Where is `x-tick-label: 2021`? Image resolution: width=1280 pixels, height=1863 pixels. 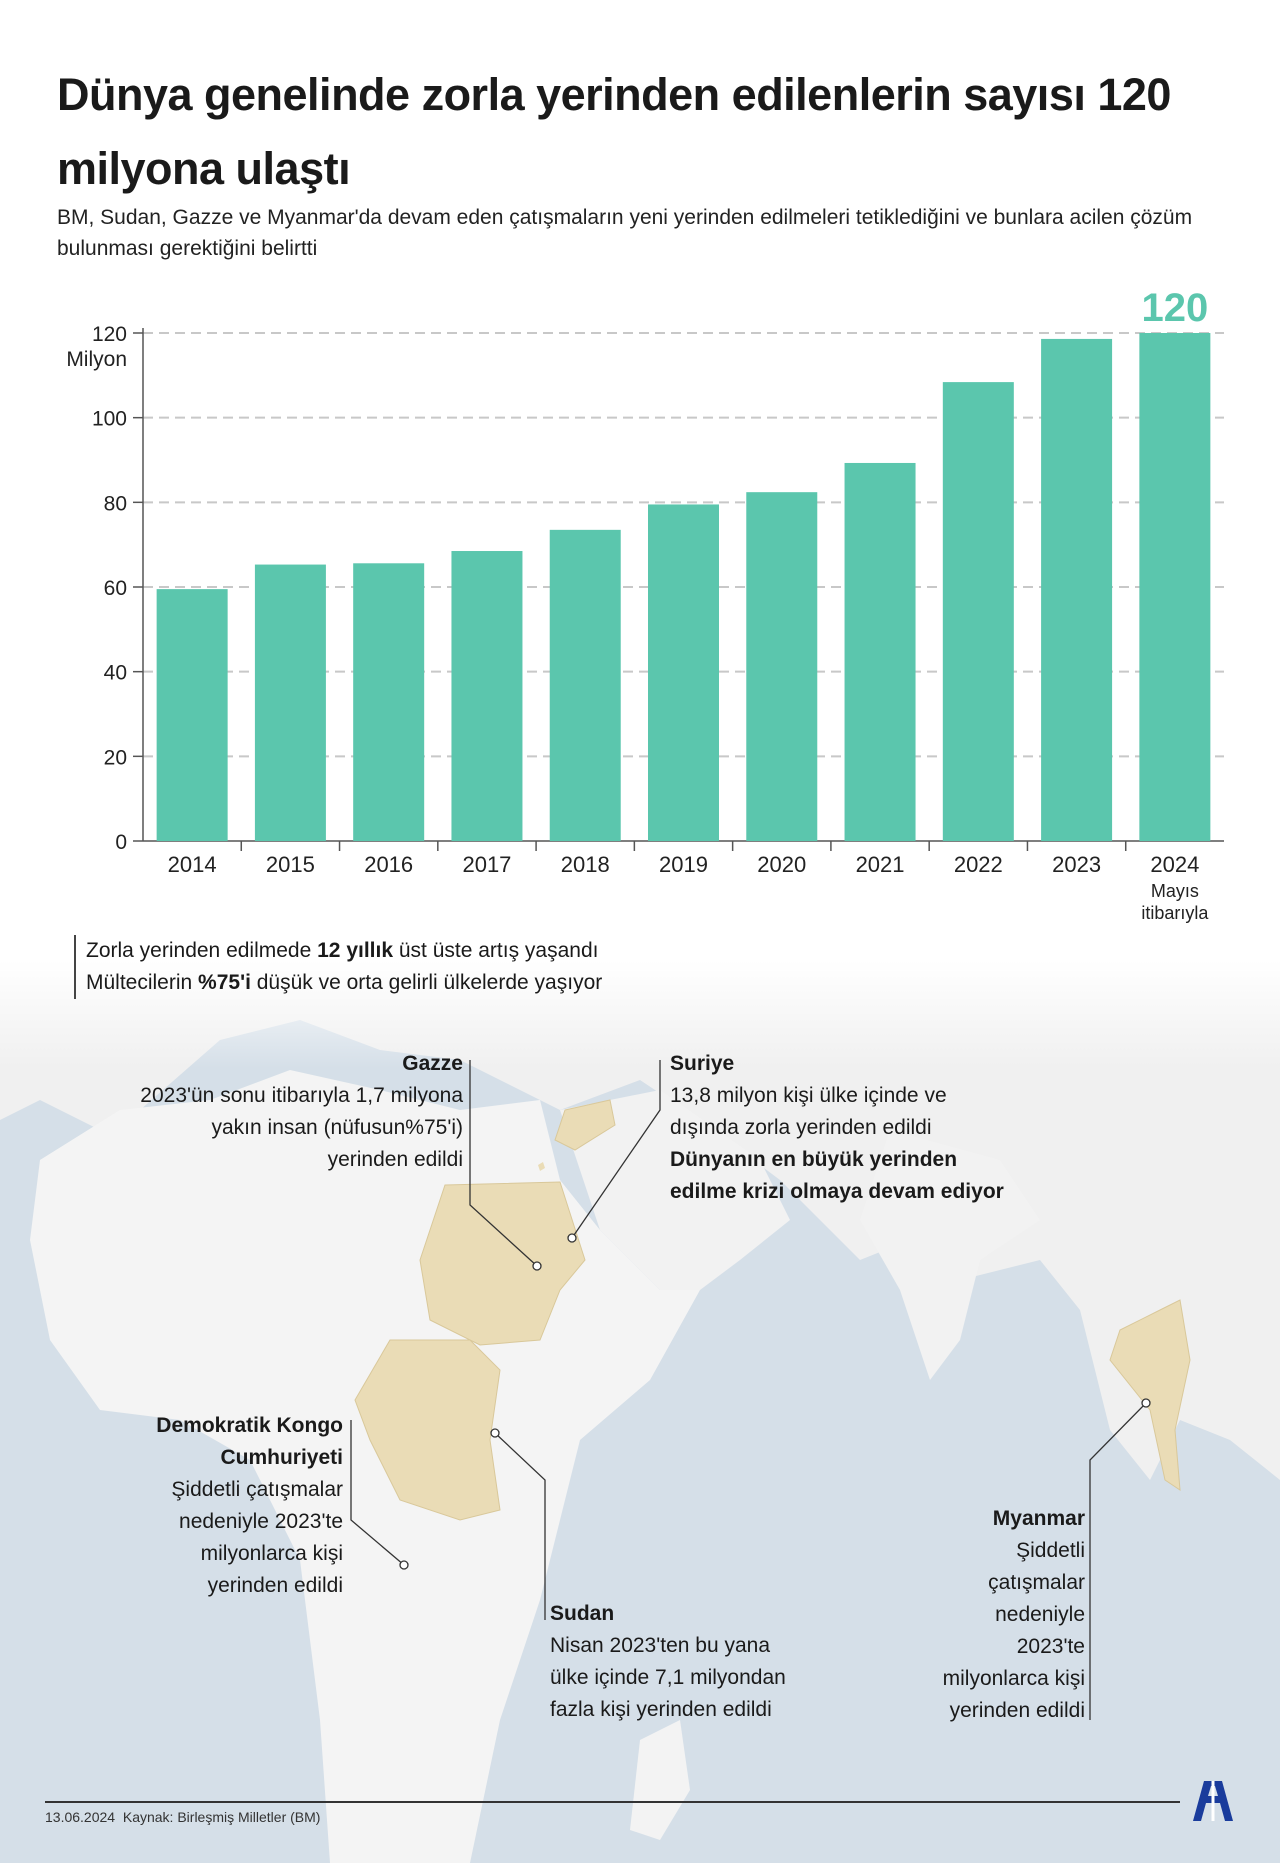
x-tick-label: 2021 is located at coordinates (880, 864).